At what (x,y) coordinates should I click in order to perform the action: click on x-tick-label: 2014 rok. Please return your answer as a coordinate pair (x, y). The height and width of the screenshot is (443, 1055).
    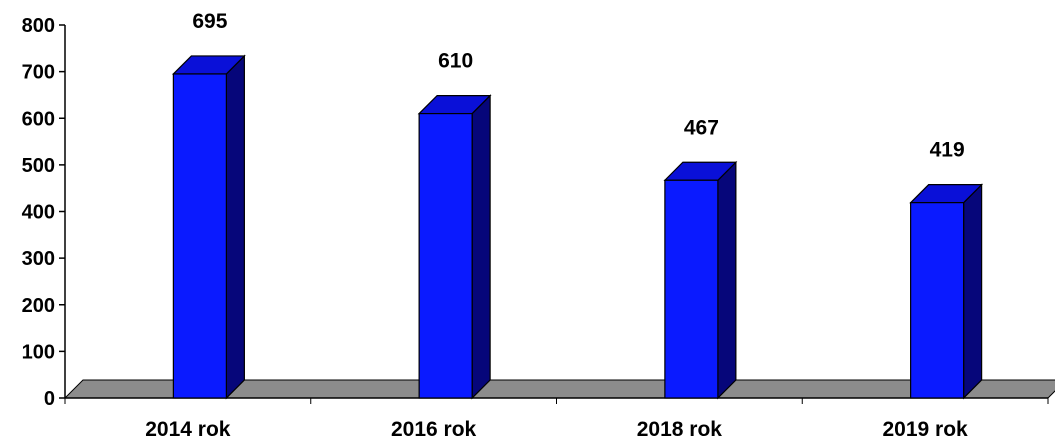
    Looking at the image, I should click on (188, 429).